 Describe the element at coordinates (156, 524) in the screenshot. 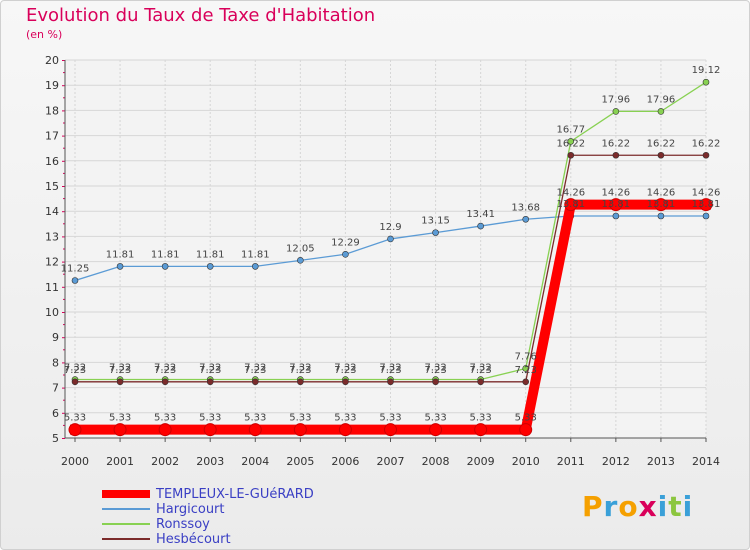

I see `legend-item-ronssoy: Ronssoy` at that location.